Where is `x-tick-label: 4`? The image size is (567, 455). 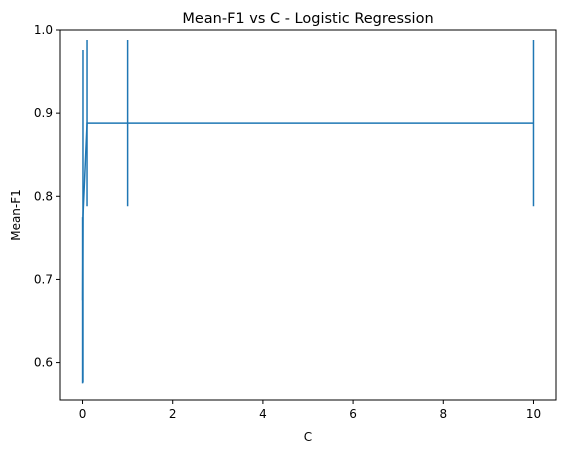
x-tick-label: 4 is located at coordinates (263, 414).